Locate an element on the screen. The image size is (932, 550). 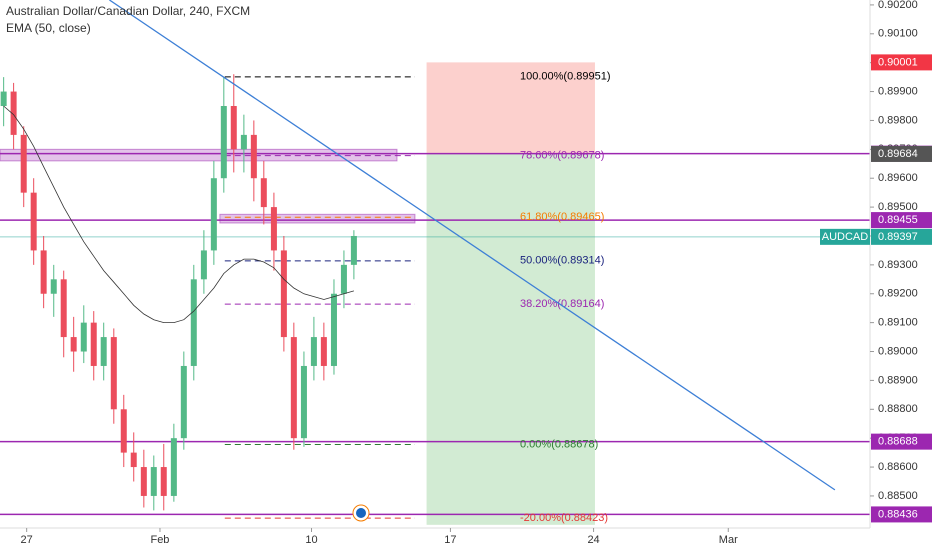
event-icon is located at coordinates (361, 513).